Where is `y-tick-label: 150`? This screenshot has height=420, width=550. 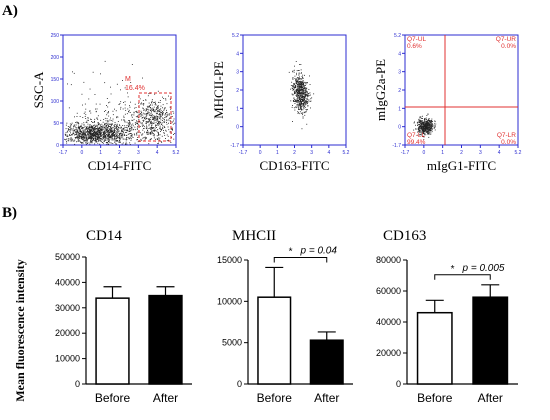
y-tick-label: 150 is located at coordinates (55, 80).